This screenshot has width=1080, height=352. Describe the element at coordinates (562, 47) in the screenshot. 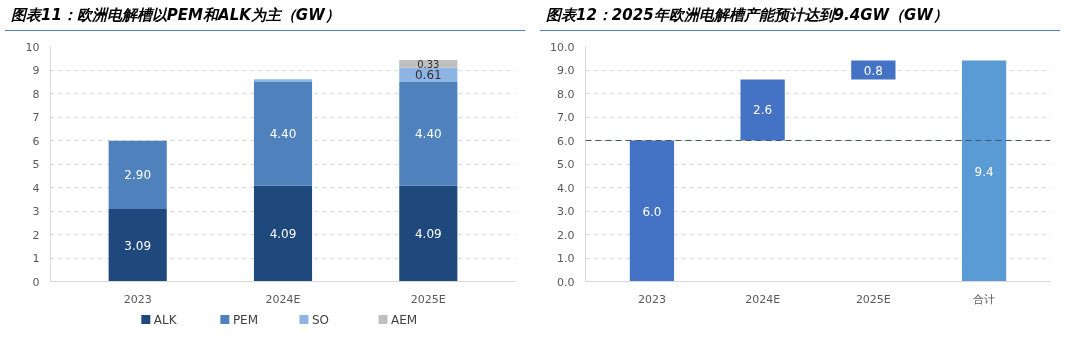

I see `y-tick-label: 10.0` at that location.